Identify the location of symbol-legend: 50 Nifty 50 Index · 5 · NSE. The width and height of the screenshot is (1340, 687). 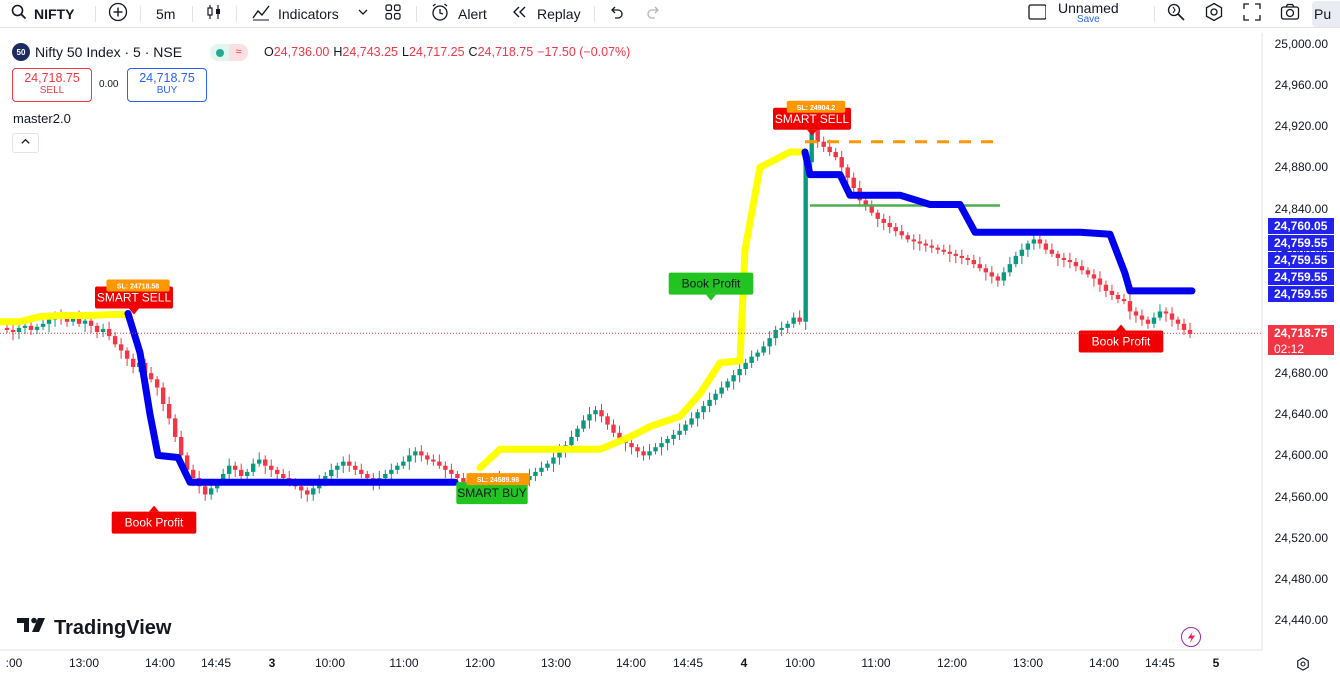
(97, 52).